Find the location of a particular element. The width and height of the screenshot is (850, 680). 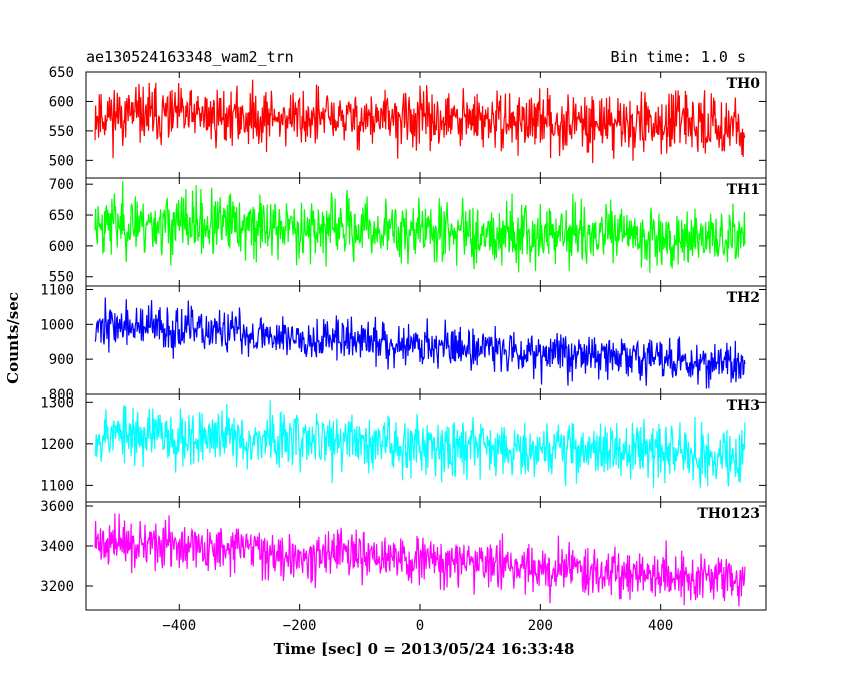

panel-th0123: TH0123 3200 3400 3600 is located at coordinates (403, 555).